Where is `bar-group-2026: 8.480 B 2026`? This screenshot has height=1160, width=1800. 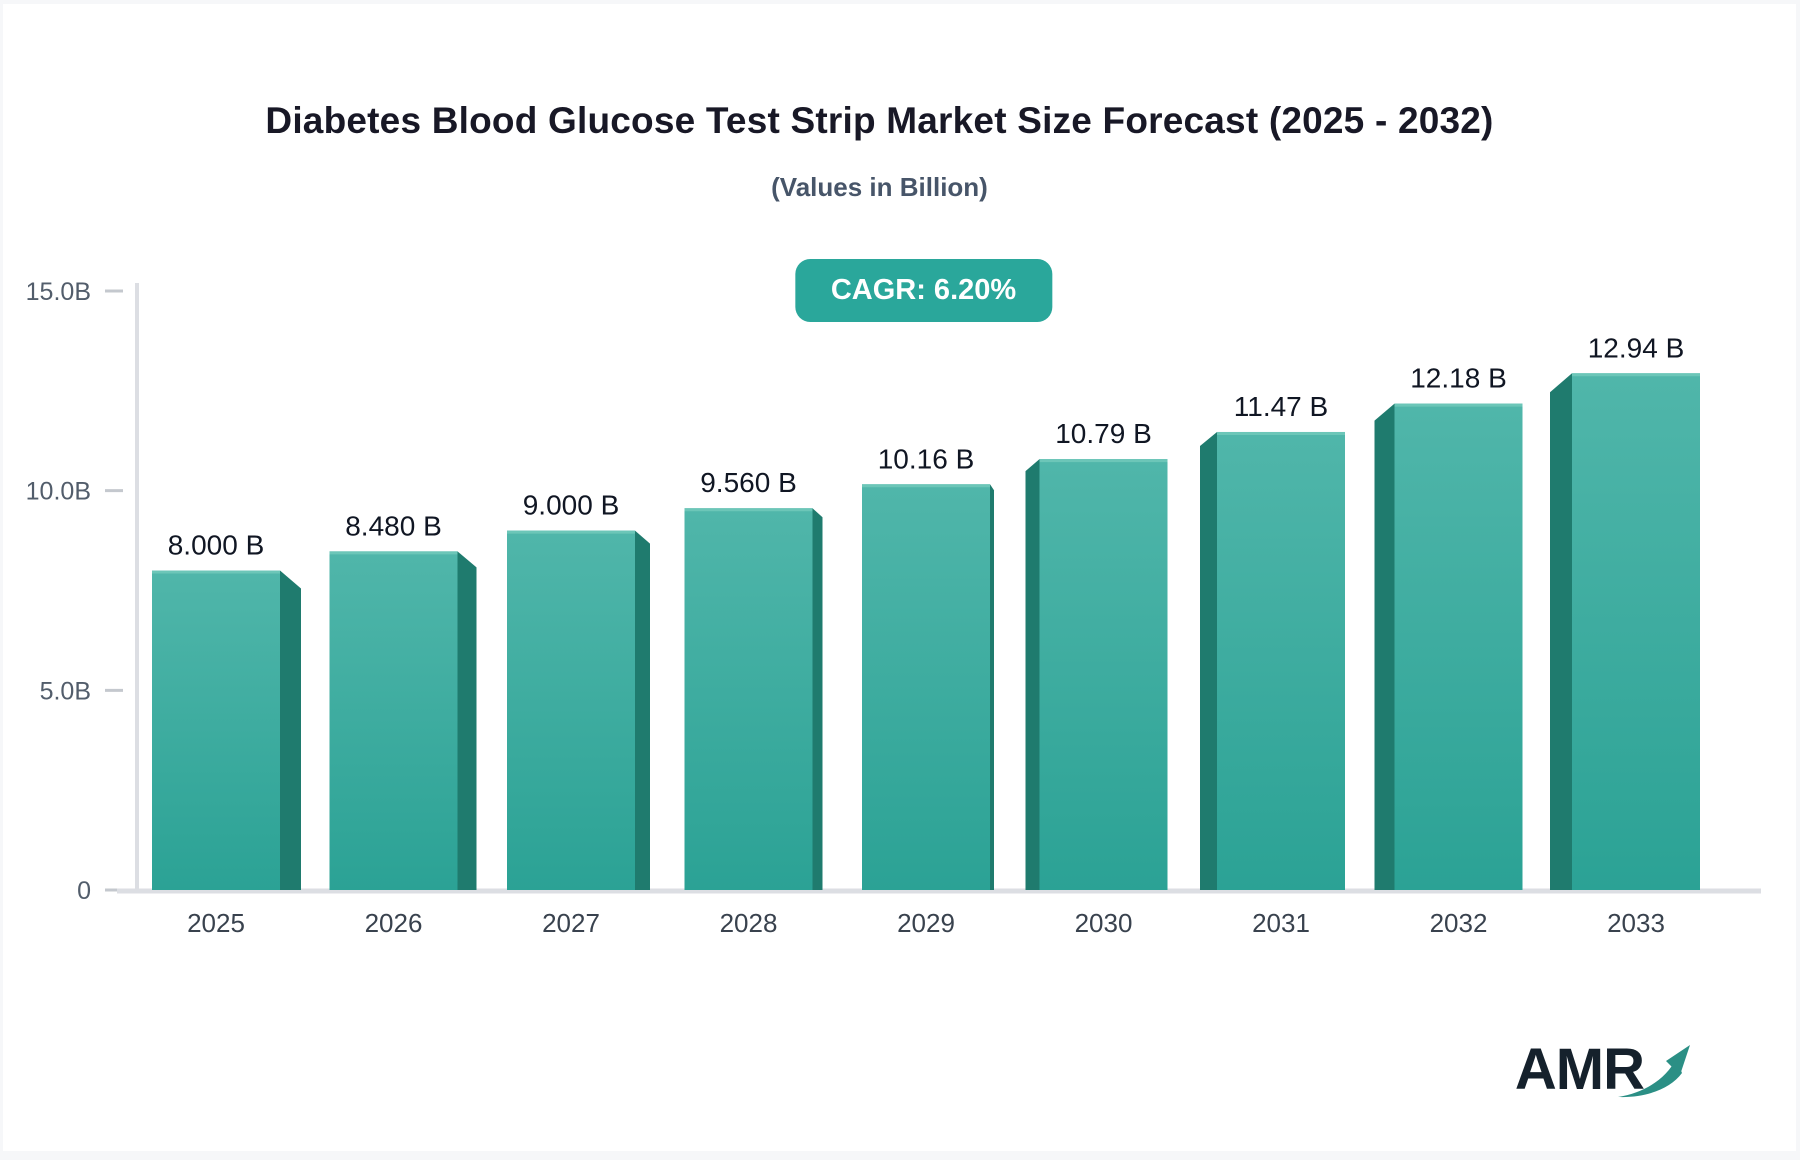 bar-group-2026: 8.480 B 2026 is located at coordinates (403, 724).